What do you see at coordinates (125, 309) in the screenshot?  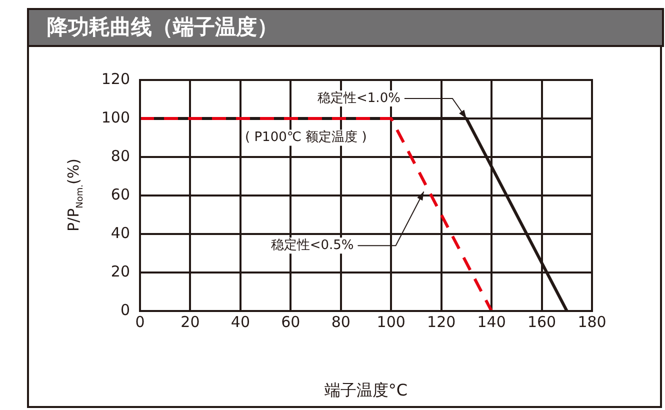 I see `y-tick-label: 0` at bounding box center [125, 309].